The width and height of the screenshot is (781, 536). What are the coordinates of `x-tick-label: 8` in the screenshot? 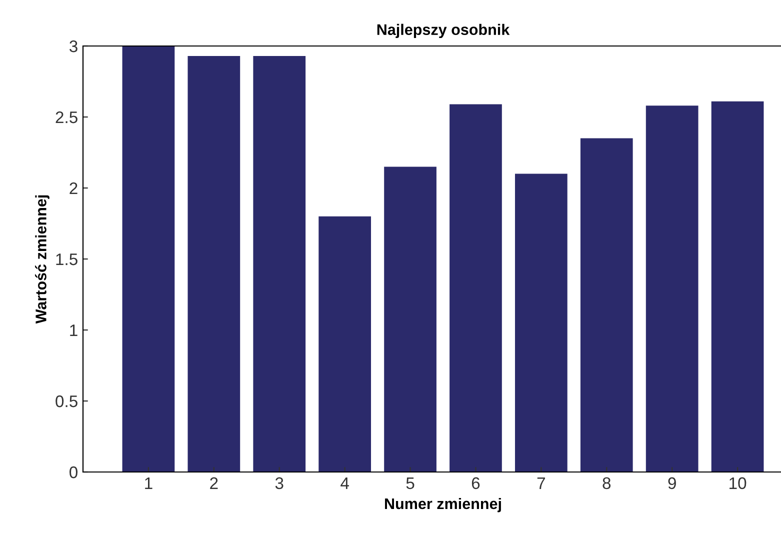 It's located at (606, 483).